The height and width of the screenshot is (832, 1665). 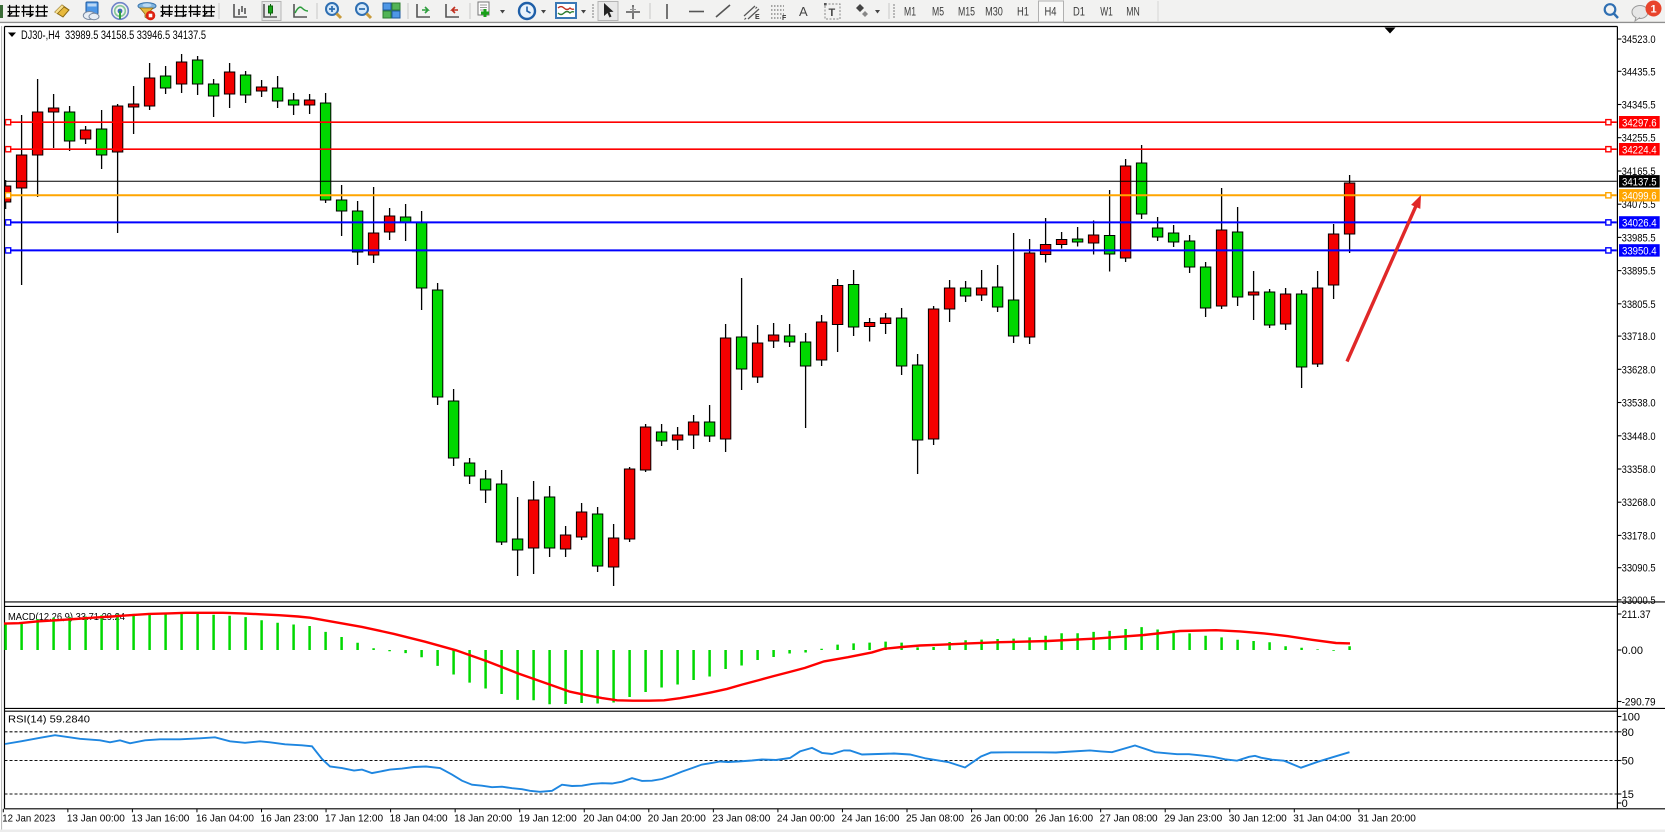 I want to click on svg-text: 33538.0, so click(x=1639, y=404).